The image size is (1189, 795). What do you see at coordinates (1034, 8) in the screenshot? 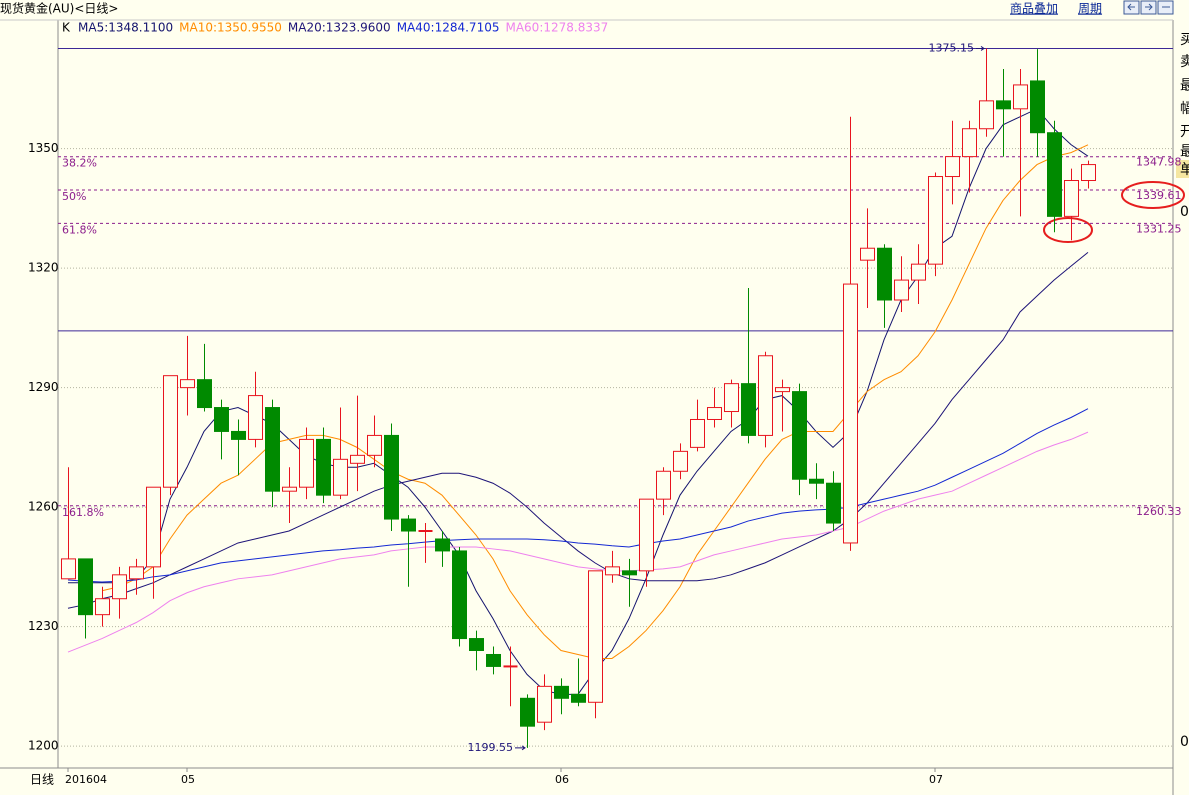
I see `overlay-button: 商品叠加` at bounding box center [1034, 8].